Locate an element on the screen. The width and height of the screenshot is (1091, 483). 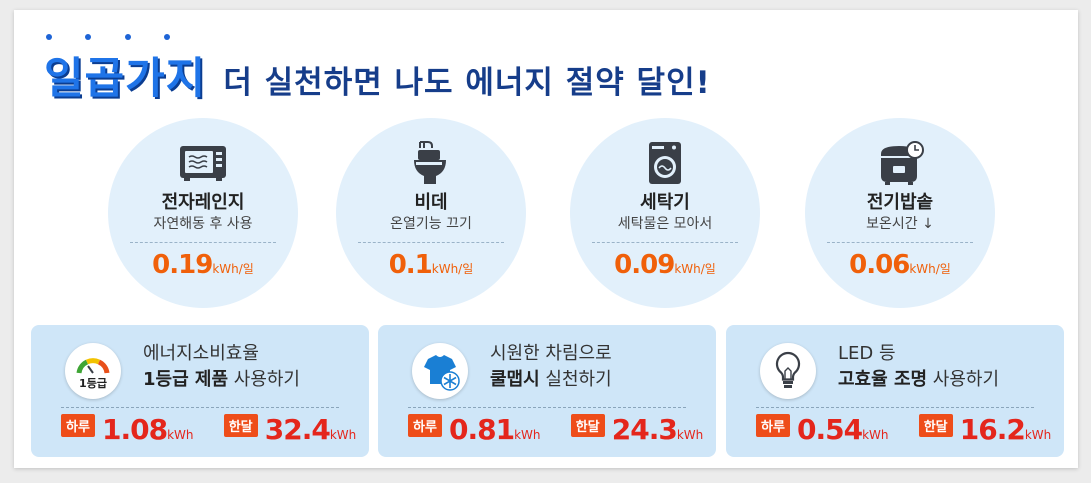
panel-line2-bold: 1등급 제품 is located at coordinates (186, 379).